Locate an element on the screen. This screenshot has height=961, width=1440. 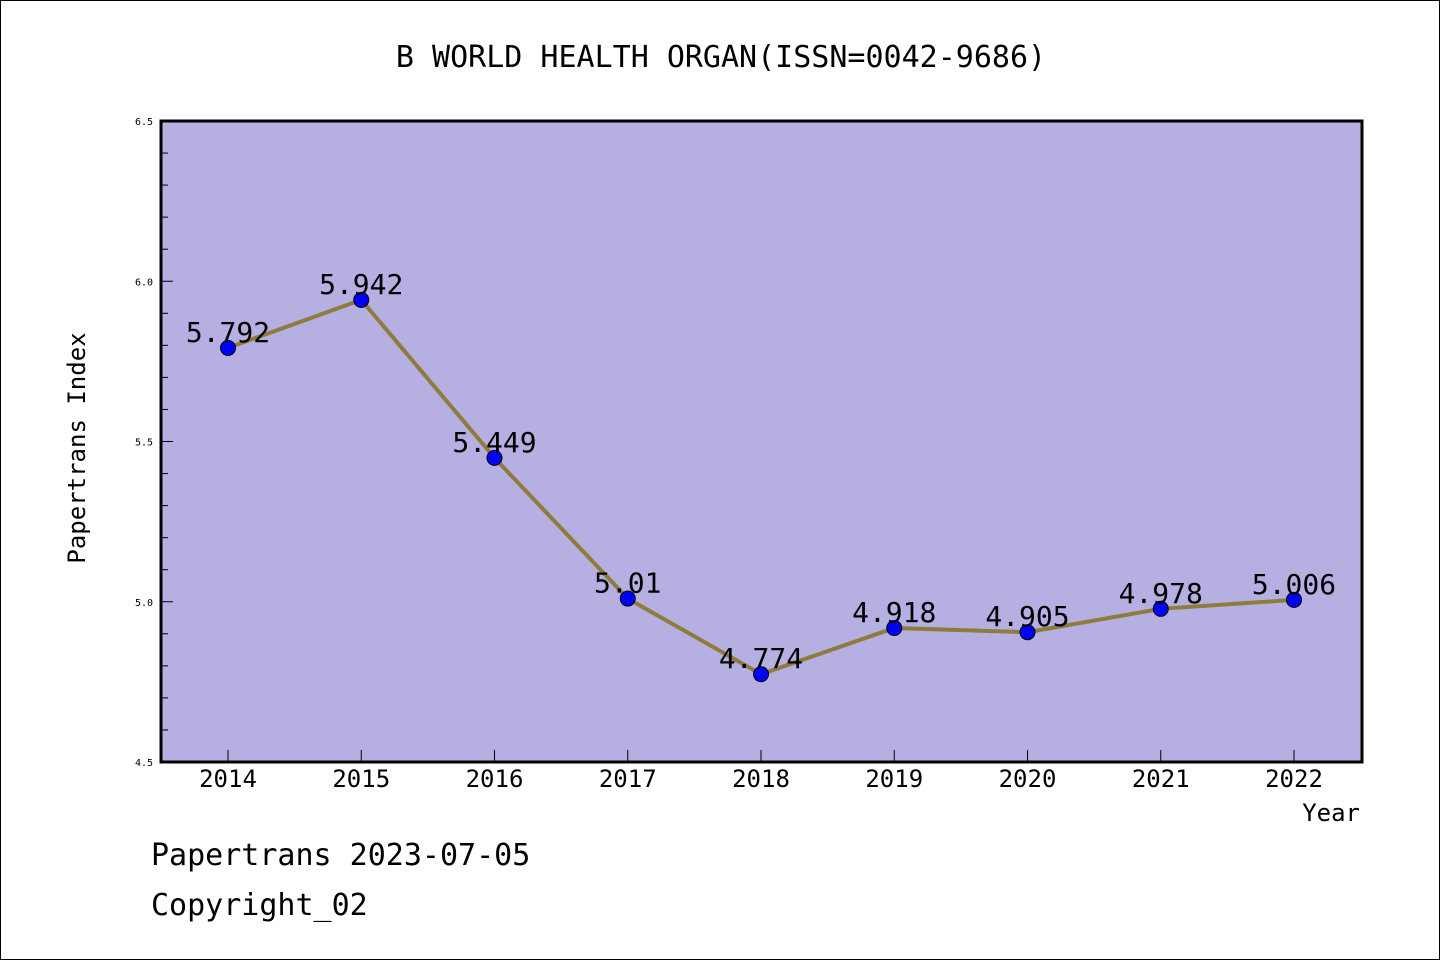
x-axis-label: Year is located at coordinates (1331, 813).